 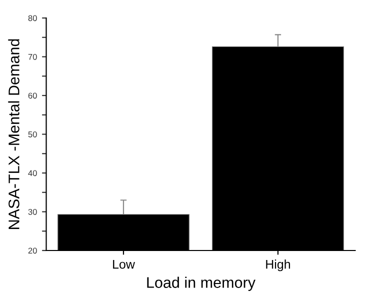 What do you see at coordinates (124, 264) in the screenshot?
I see `x-tick-label: Low` at bounding box center [124, 264].